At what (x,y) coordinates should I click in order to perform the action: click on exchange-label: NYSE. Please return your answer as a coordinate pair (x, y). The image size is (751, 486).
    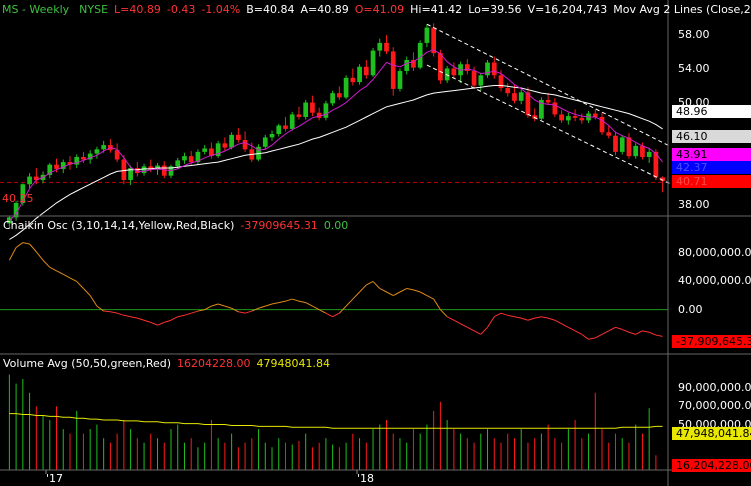
    Looking at the image, I should click on (94, 9).